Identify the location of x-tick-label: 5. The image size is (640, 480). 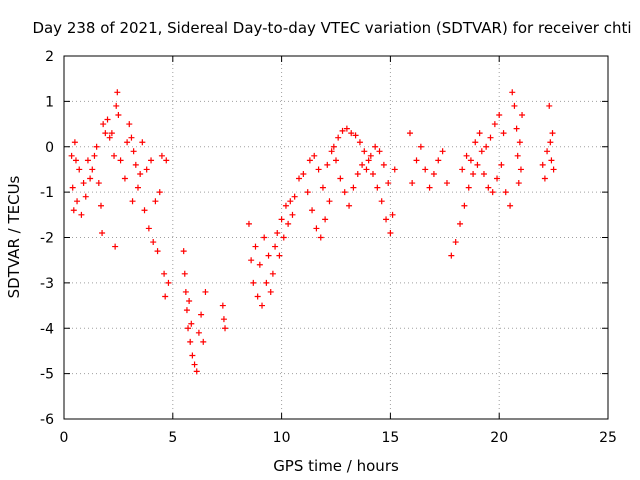
(172, 438).